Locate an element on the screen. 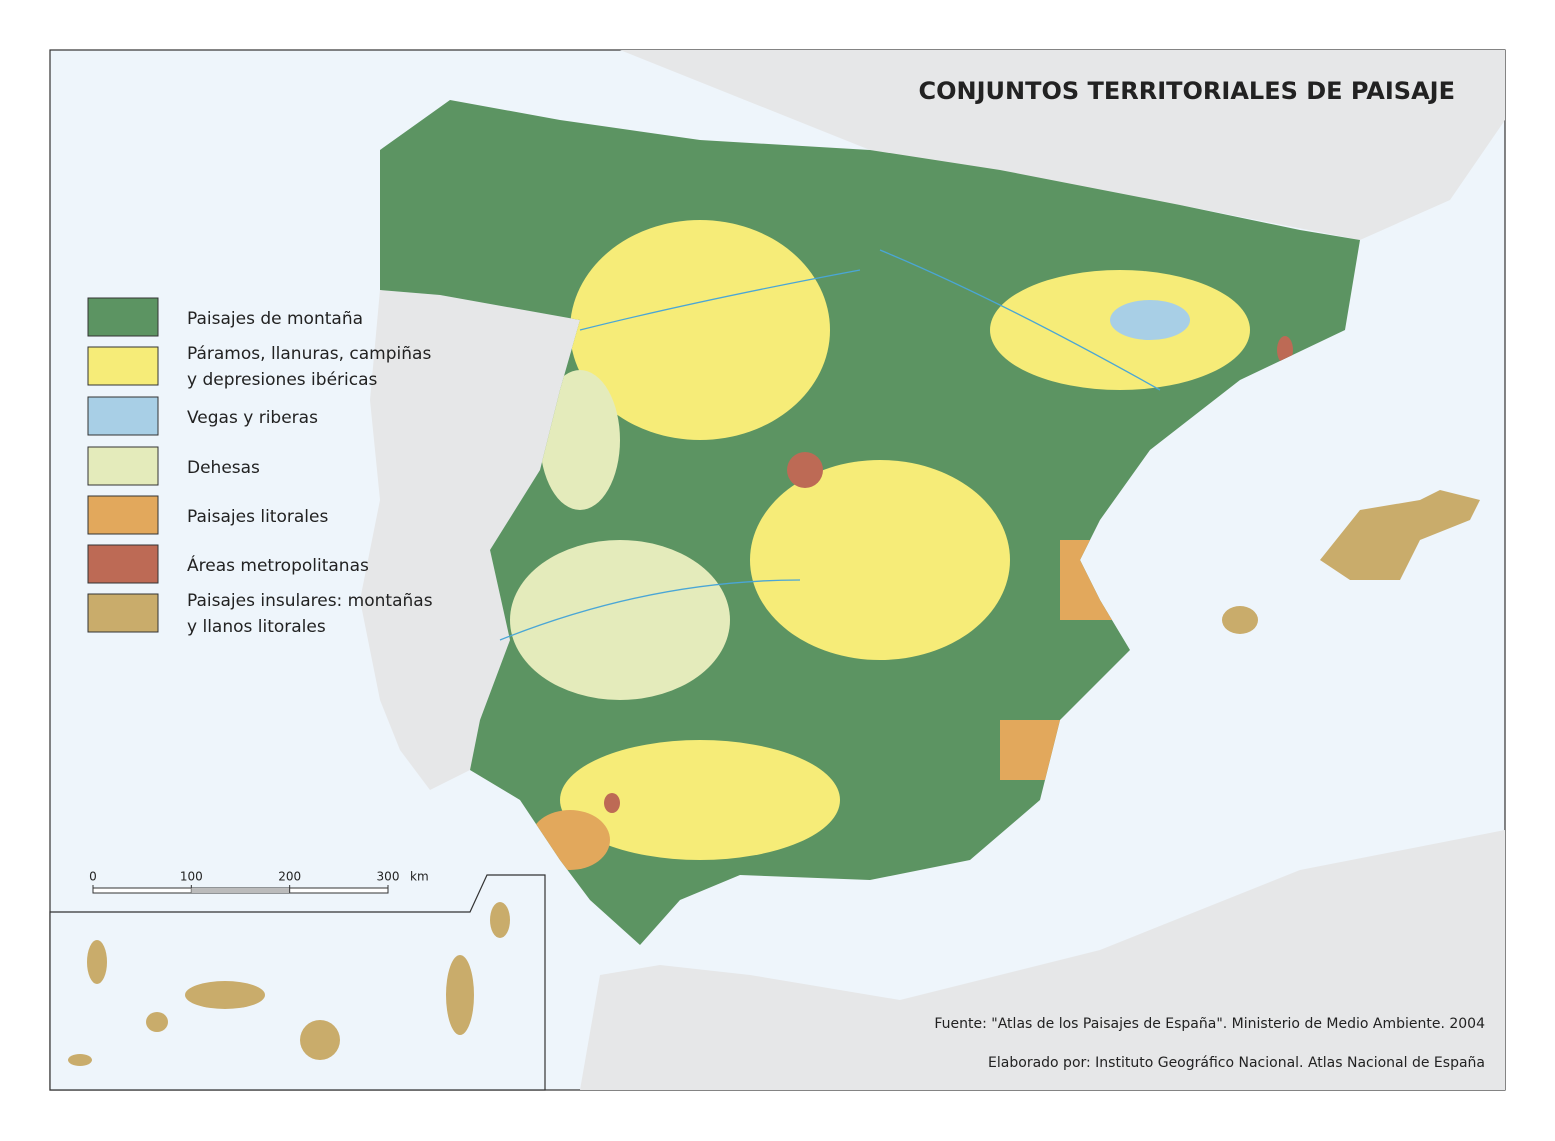  scale-bar: 0 100 200 300 km is located at coordinates (259, 882).